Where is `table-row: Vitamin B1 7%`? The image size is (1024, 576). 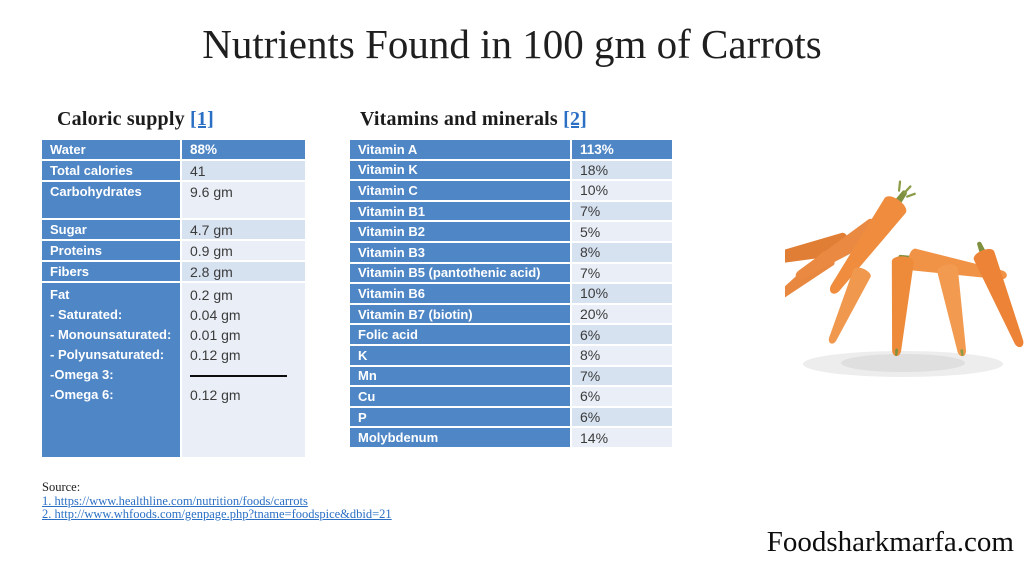
table-row: Vitamin B1 7% is located at coordinates (511, 211).